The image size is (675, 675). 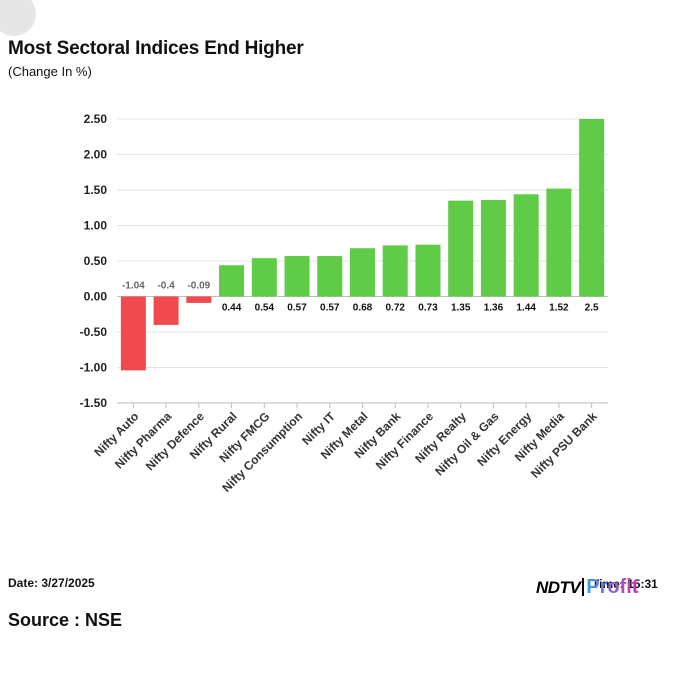 I want to click on y-tick-label: 1.50, so click(x=96, y=190).